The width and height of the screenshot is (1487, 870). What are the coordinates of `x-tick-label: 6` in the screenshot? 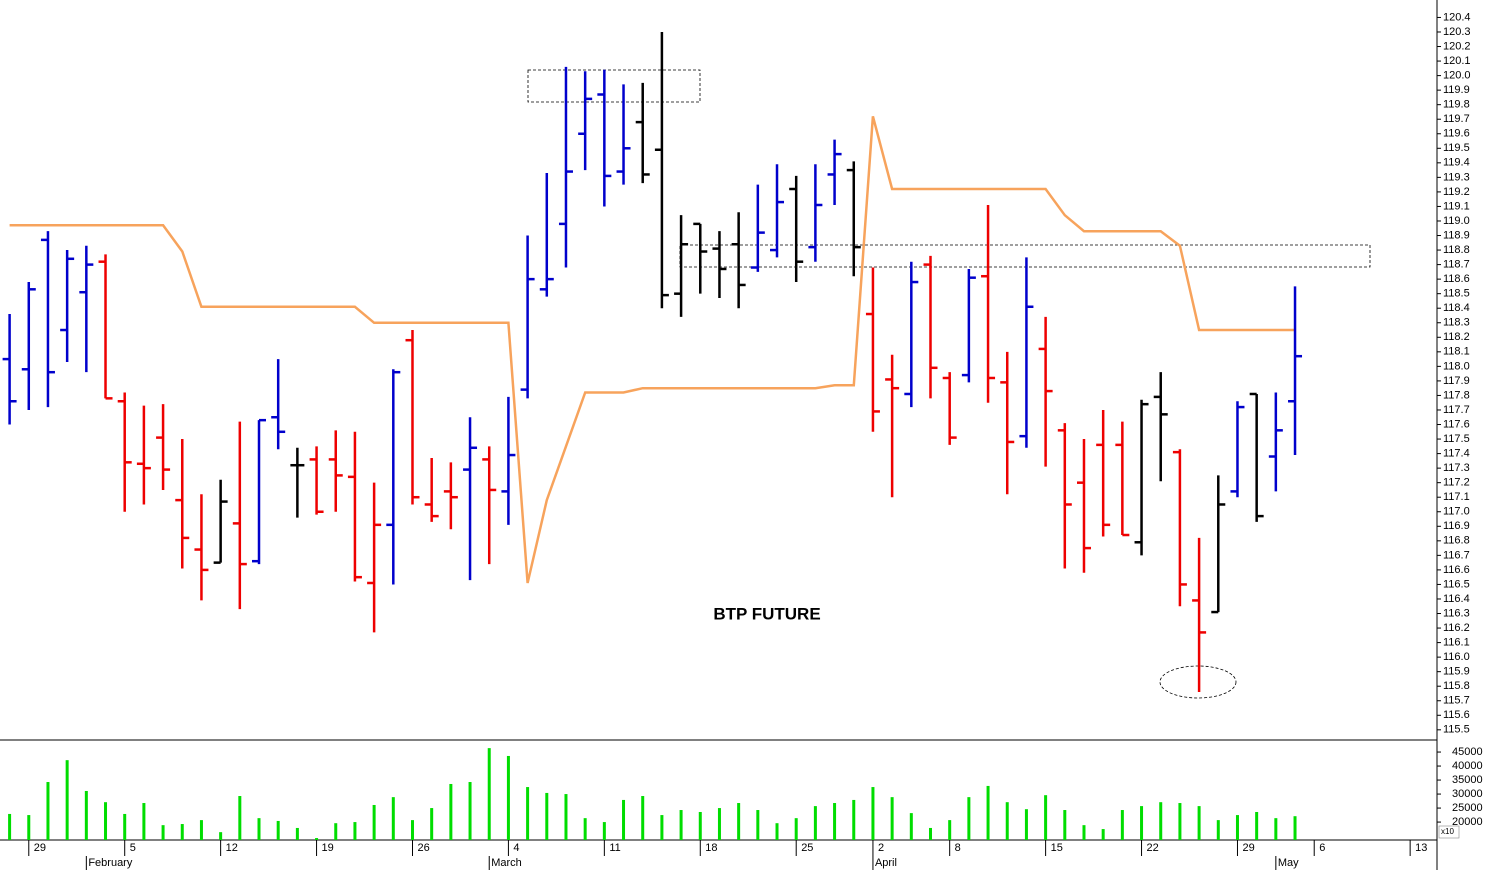 It's located at (1322, 848).